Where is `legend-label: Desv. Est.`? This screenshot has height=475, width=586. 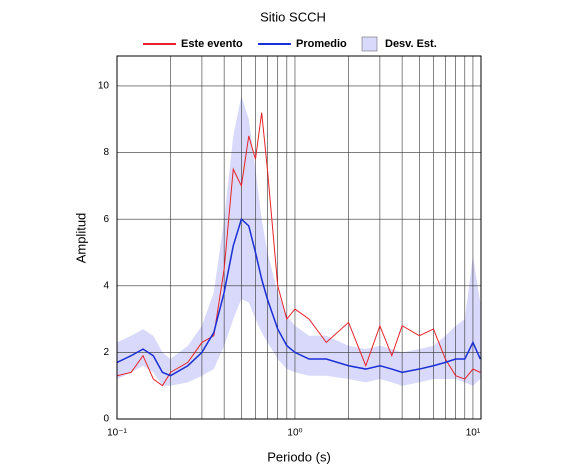 legend-label: Desv. Est. is located at coordinates (411, 44).